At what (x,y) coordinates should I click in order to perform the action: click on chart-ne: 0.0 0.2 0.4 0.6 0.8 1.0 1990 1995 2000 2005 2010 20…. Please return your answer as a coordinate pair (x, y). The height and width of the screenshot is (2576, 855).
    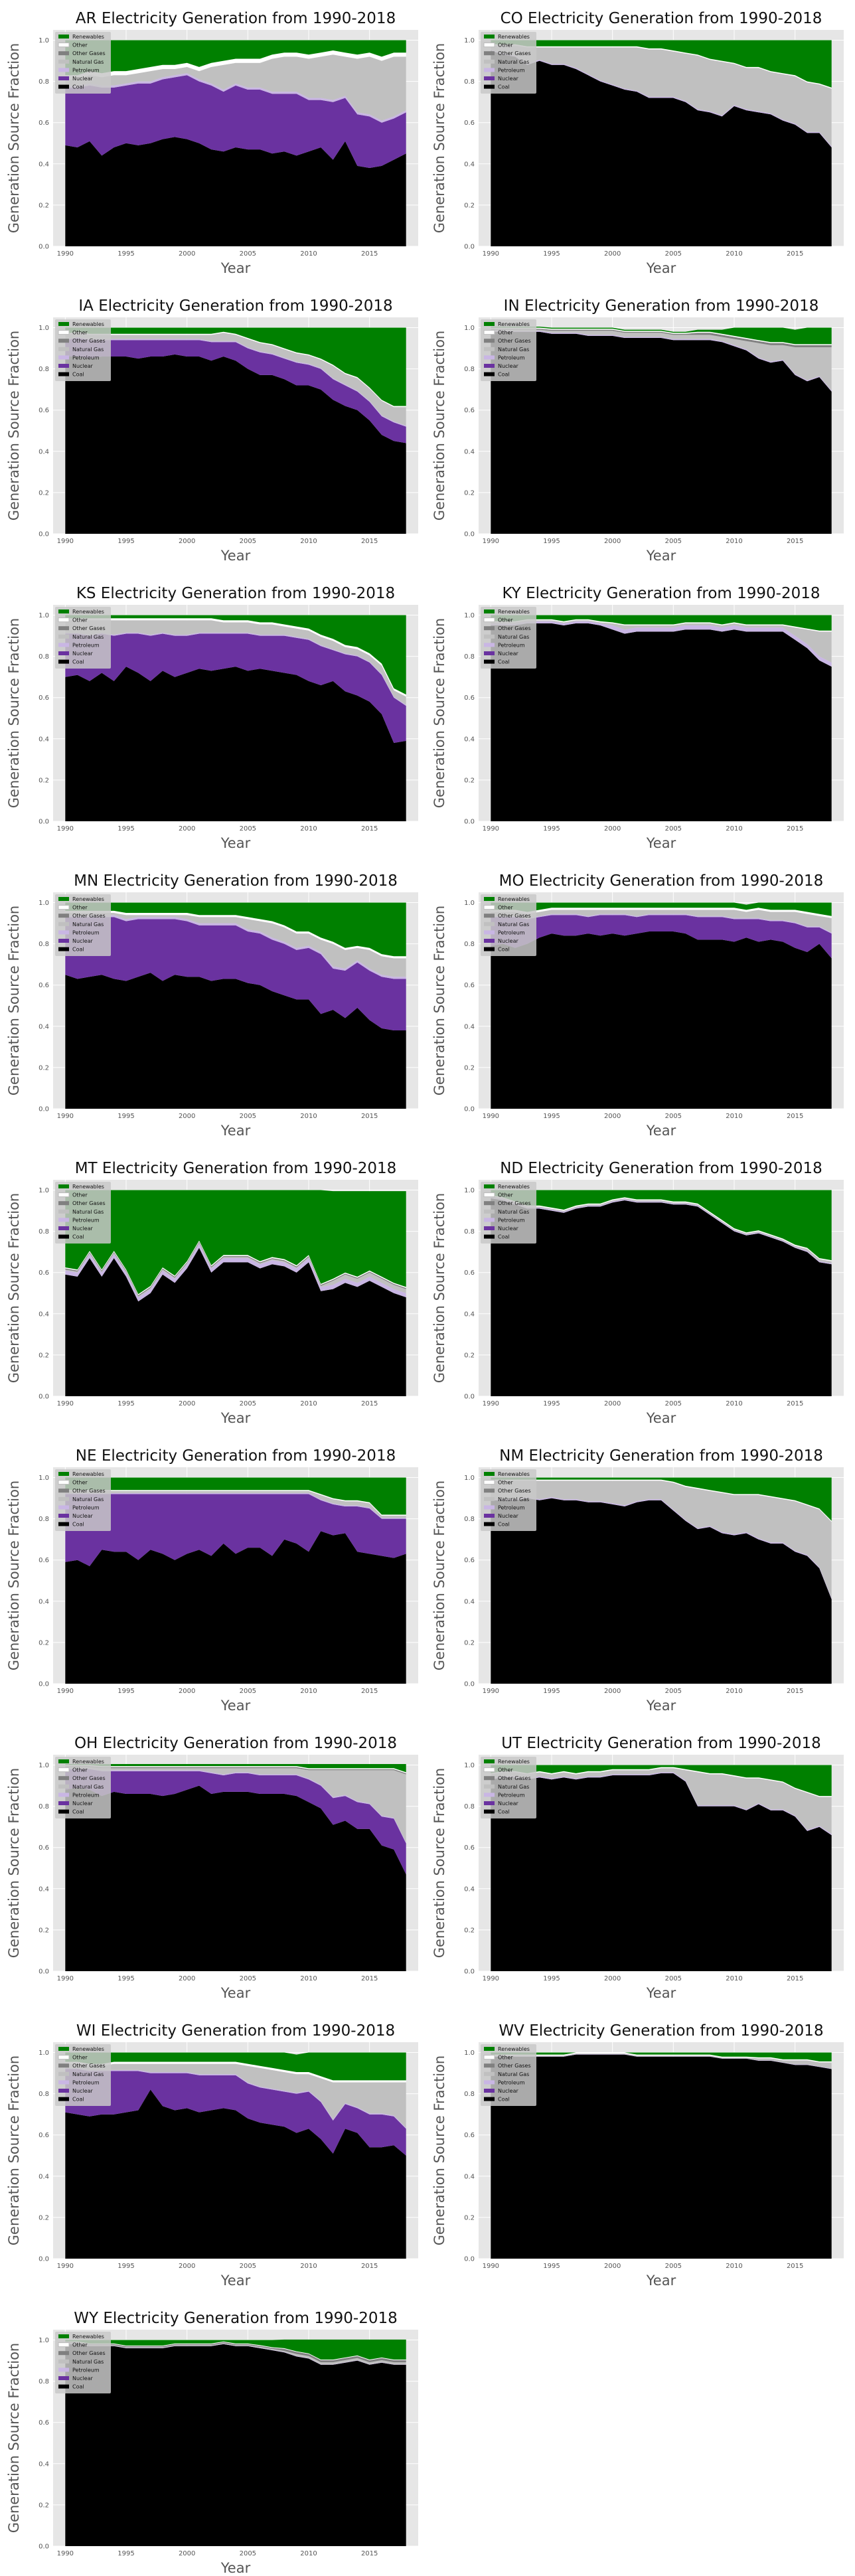
    Looking at the image, I should click on (212, 1580).